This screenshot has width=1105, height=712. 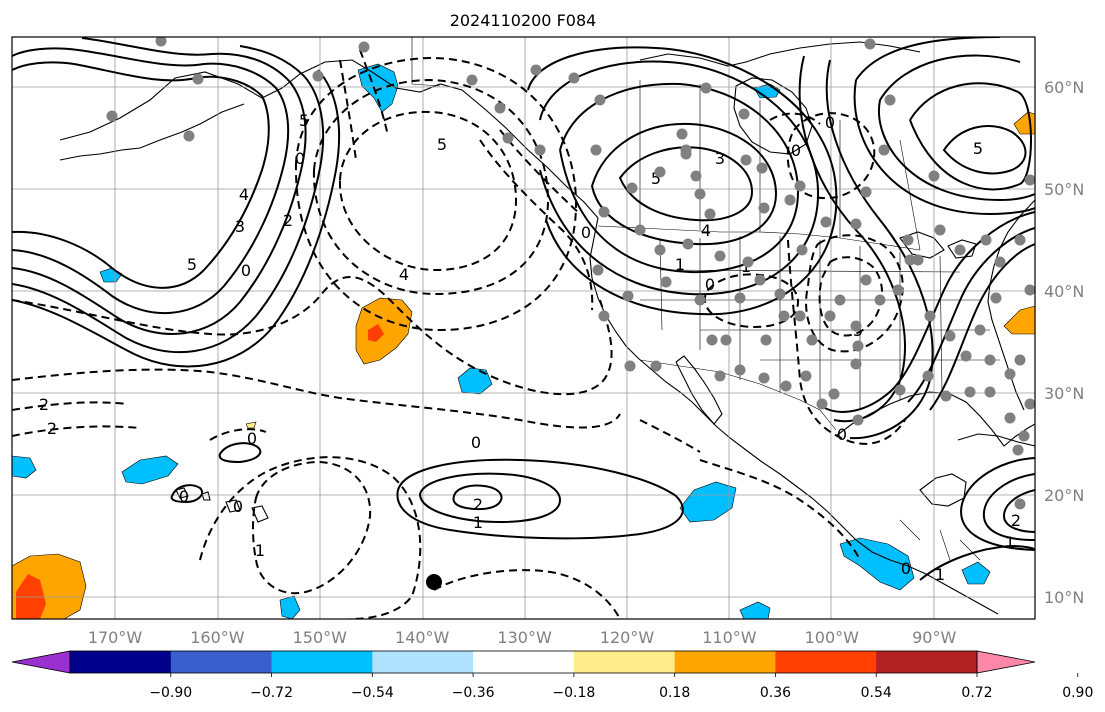 I want to click on orange-region-east, so click(x=1019, y=320).